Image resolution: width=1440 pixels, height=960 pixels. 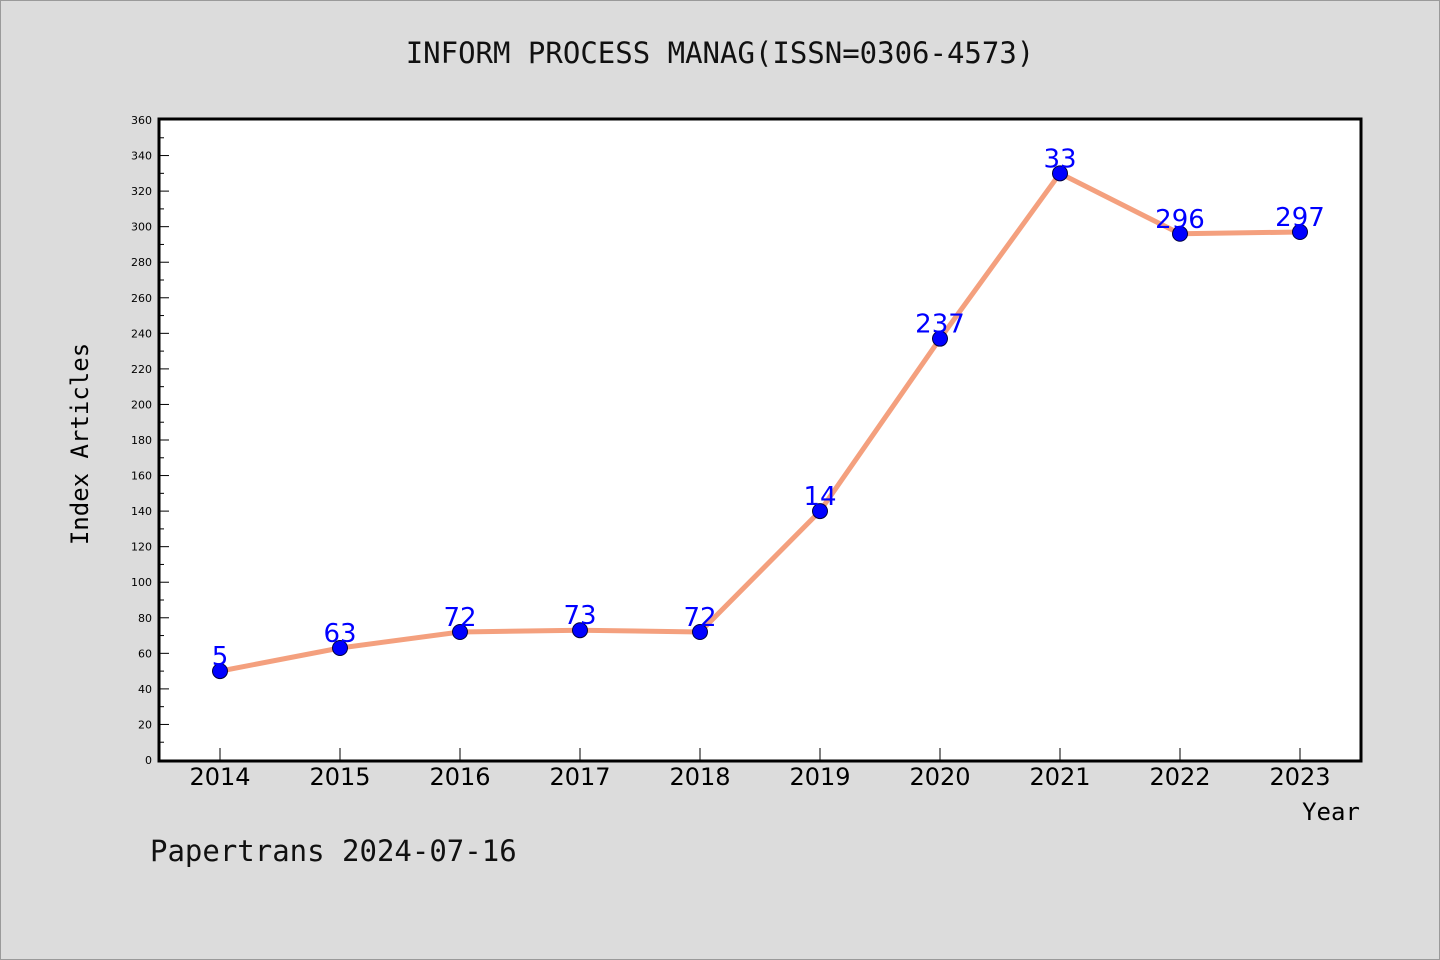 I want to click on x-tick-label: 2018, so click(x=699, y=777).